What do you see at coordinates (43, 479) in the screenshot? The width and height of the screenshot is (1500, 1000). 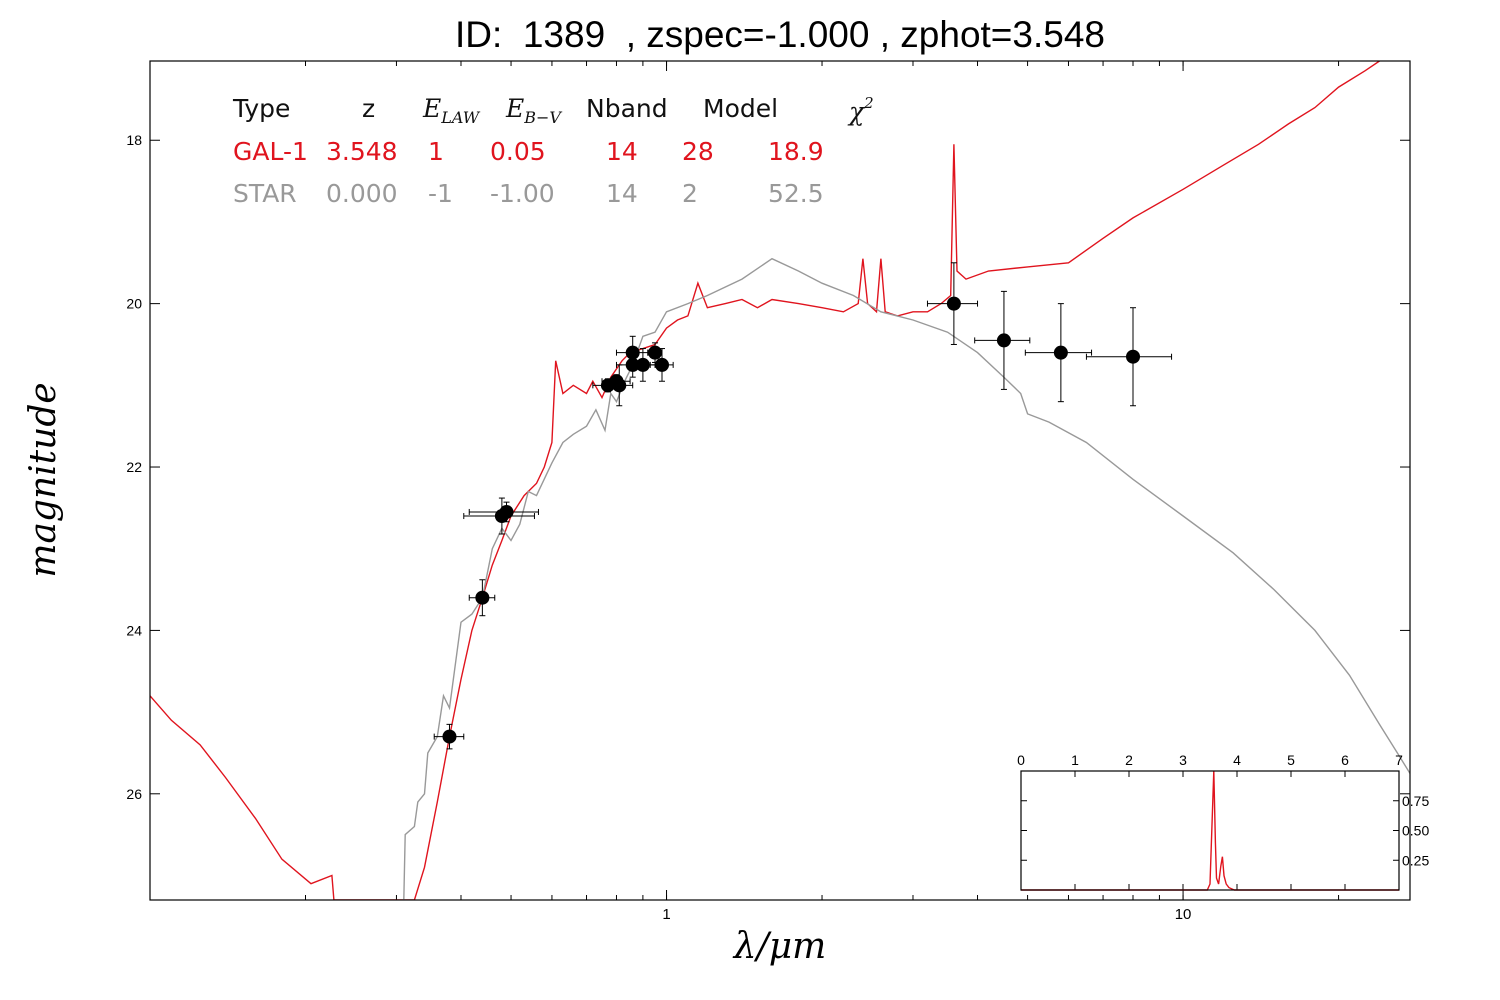 I see `y-axis-label: magnitude` at bounding box center [43, 479].